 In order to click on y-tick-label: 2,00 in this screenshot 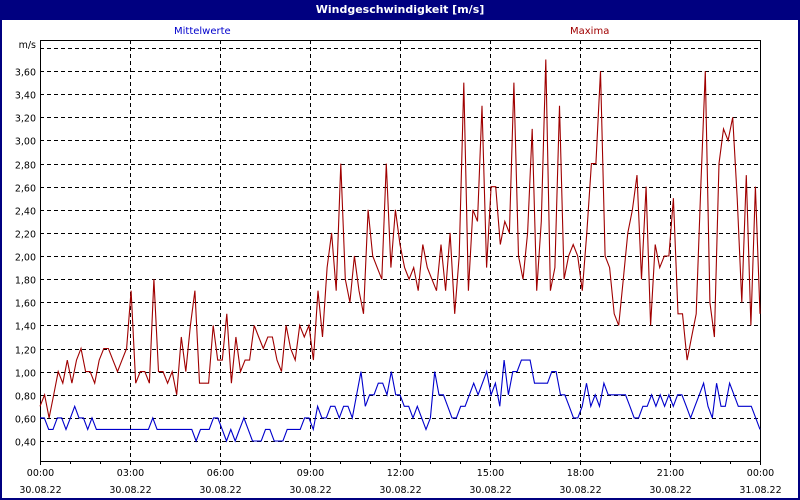, I will do `click(25, 258)`.